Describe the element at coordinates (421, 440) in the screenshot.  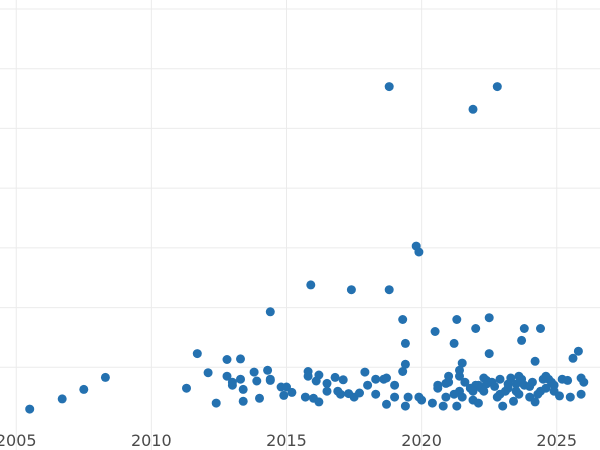
I see `x-tick-label: 2020` at that location.